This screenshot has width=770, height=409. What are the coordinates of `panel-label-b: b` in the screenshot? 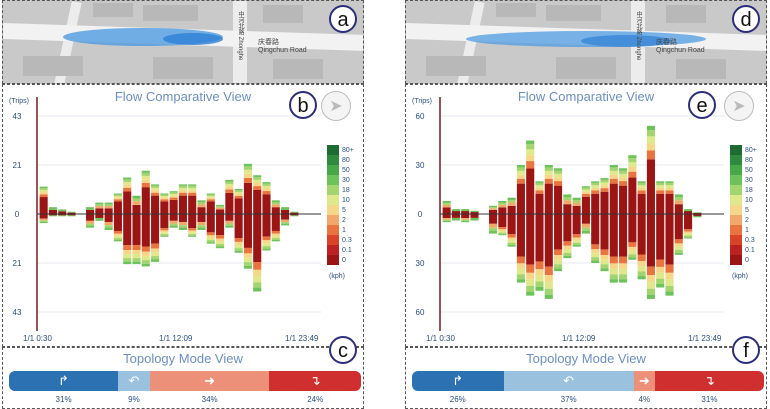 It's located at (303, 105).